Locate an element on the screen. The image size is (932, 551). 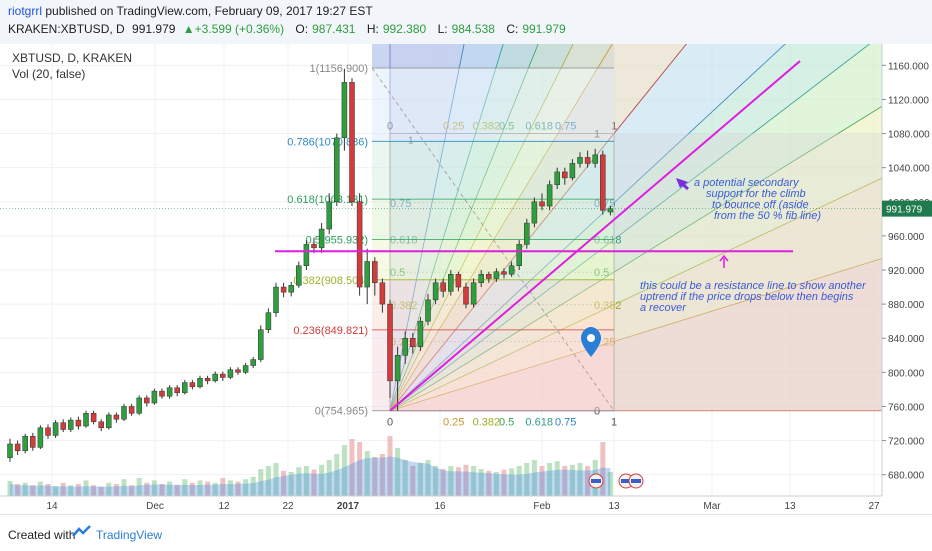
time-tick-label: 2017 is located at coordinates (348, 506).